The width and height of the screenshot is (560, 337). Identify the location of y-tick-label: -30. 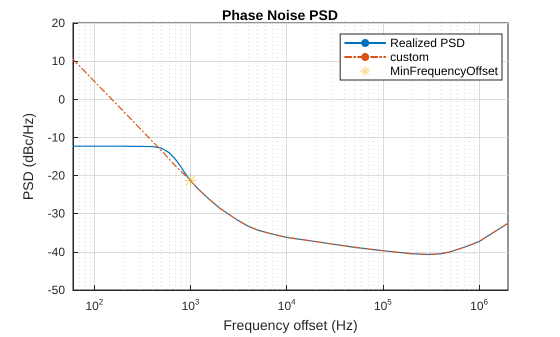
(57, 213).